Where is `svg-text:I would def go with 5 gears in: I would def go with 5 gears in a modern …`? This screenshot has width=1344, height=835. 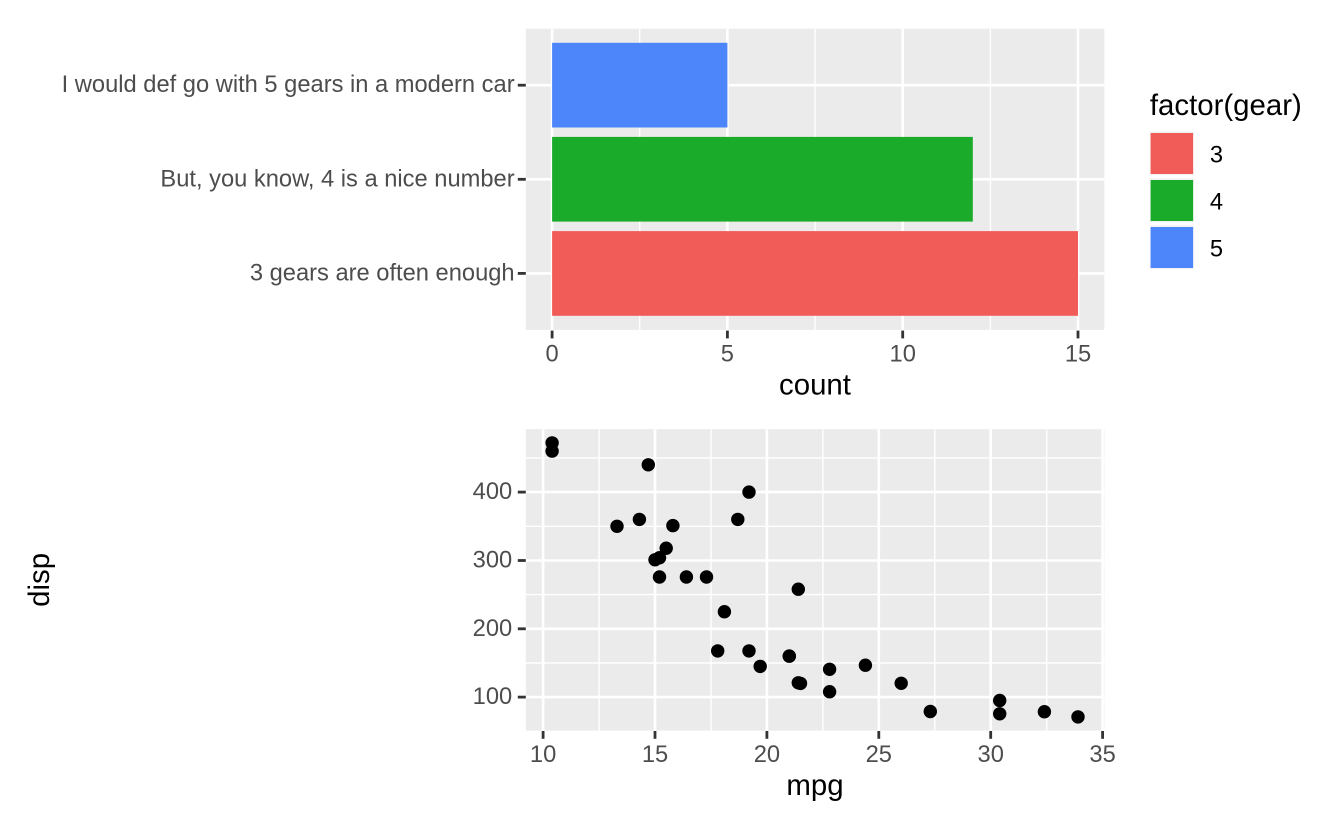
svg-text:I would def go with 5 gears in: I would def go with 5 gears in a modern … is located at coordinates (288, 85).